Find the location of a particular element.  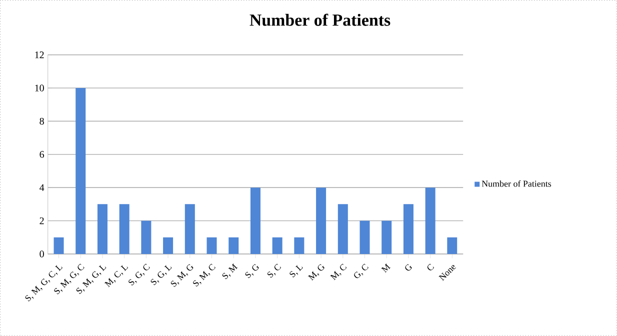

x-tick-label: S, L is located at coordinates (296, 271).